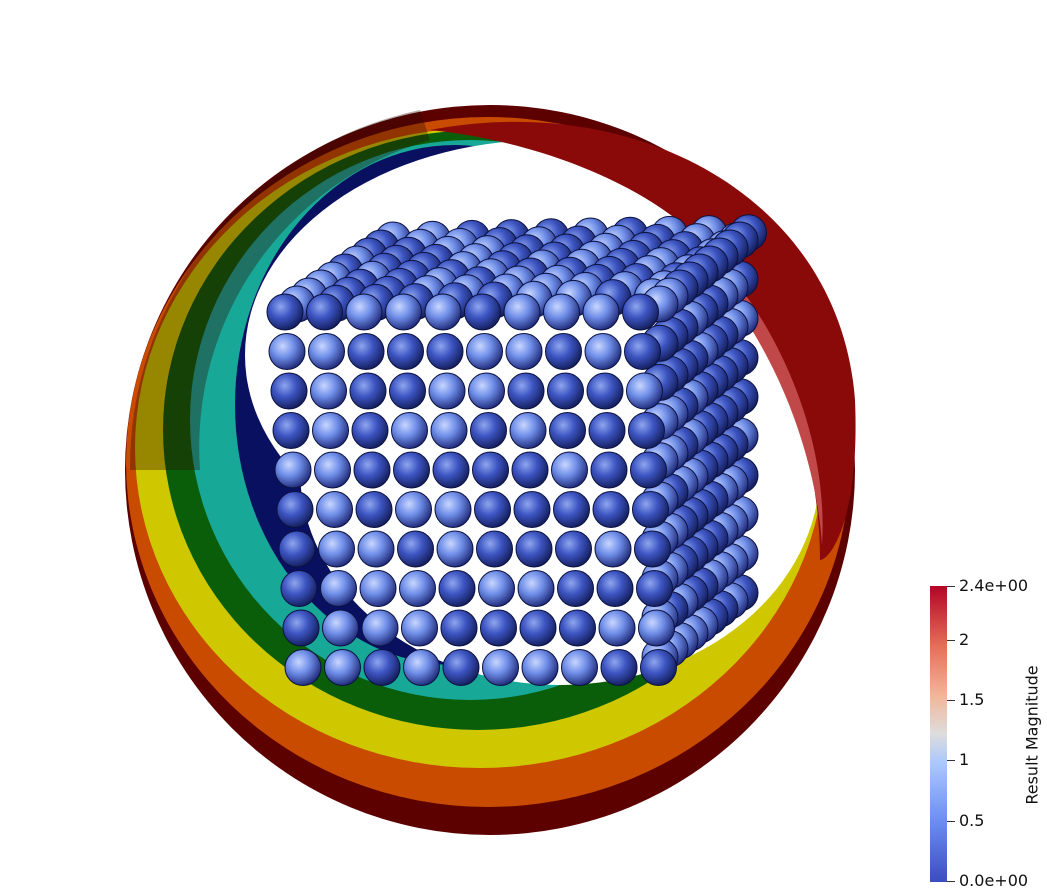 This screenshot has height=894, width=1047. Describe the element at coordinates (972, 820) in the screenshot. I see `colorbar-tick-label: 0.5` at that location.